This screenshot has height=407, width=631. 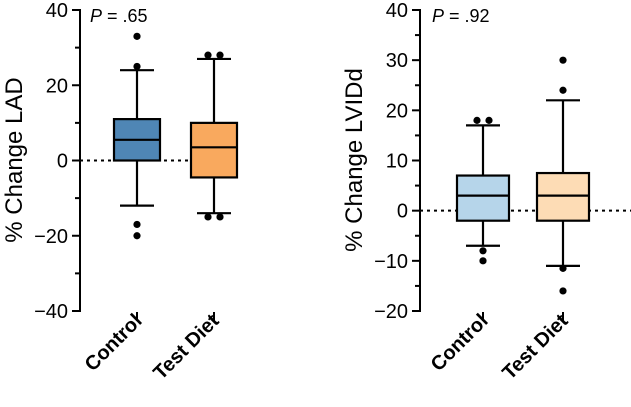 I want to click on y-tick-label: 30, so click(x=397, y=61).